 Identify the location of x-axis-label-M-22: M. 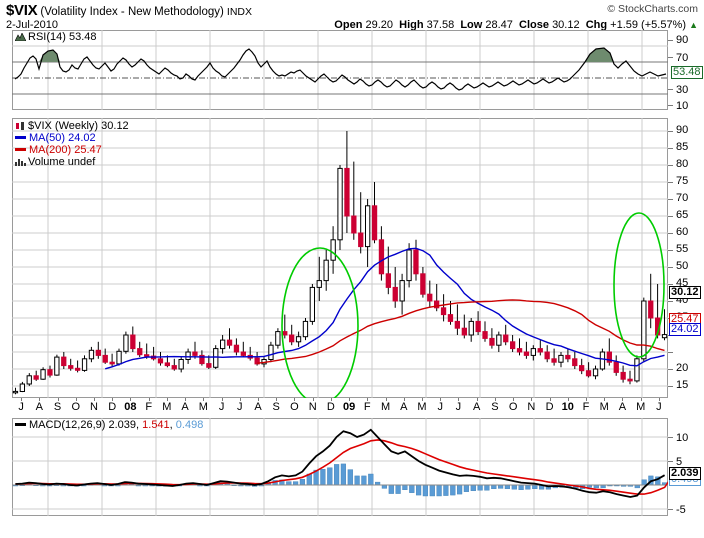
(422, 407).